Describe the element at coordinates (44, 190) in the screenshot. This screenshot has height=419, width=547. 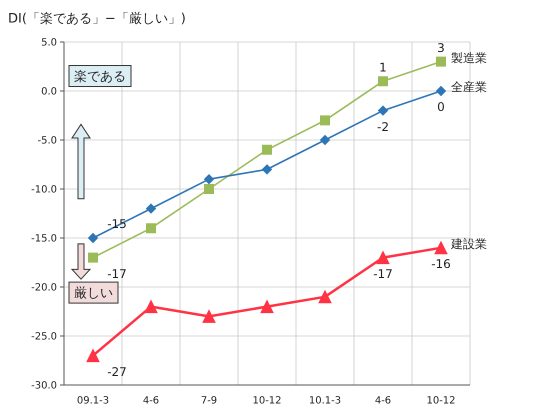
I see `y-tick-label: -10.0` at that location.